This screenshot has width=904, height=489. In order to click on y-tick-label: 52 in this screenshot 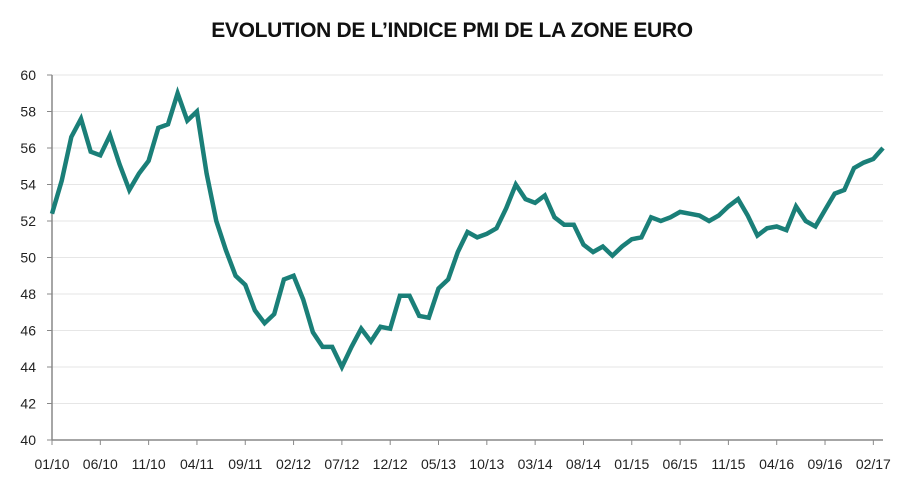, I will do `click(28, 221)`.